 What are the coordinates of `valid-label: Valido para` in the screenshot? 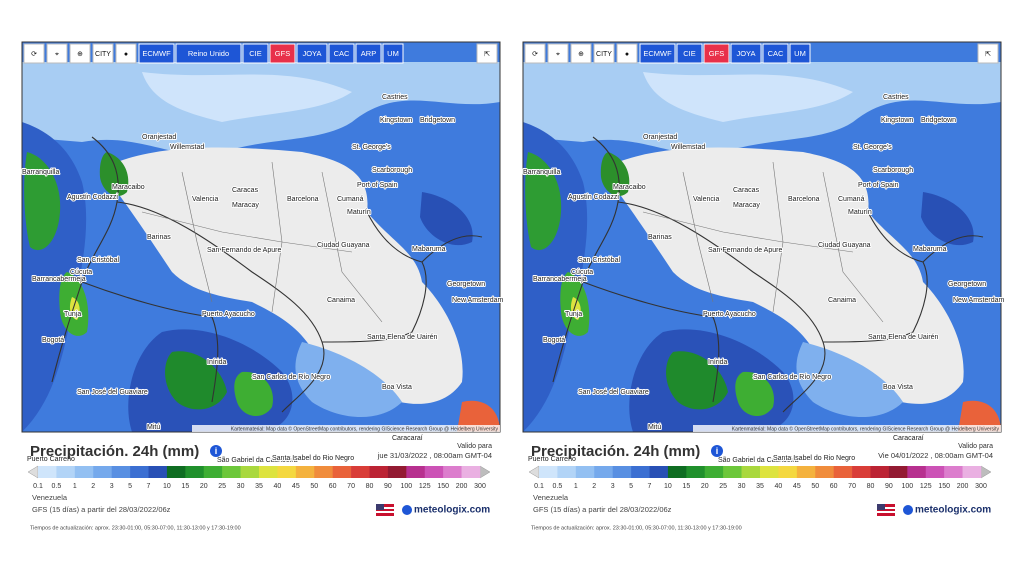 It's located at (474, 446).